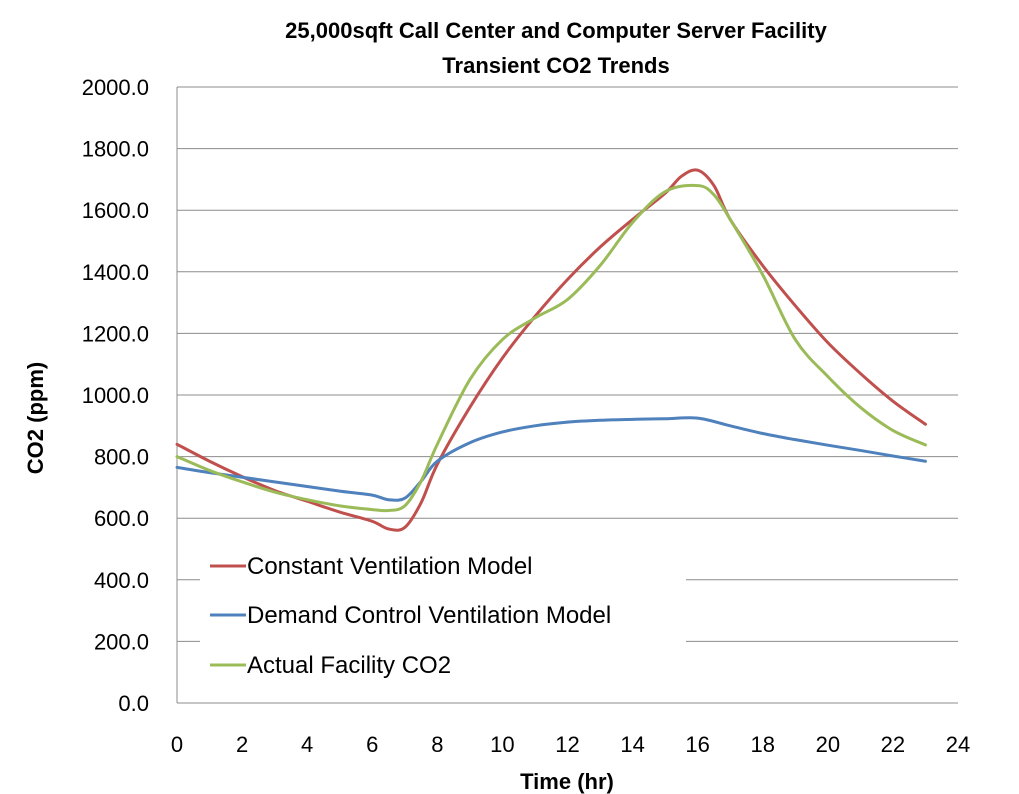  I want to click on x-tick-label: 4, so click(307, 744).